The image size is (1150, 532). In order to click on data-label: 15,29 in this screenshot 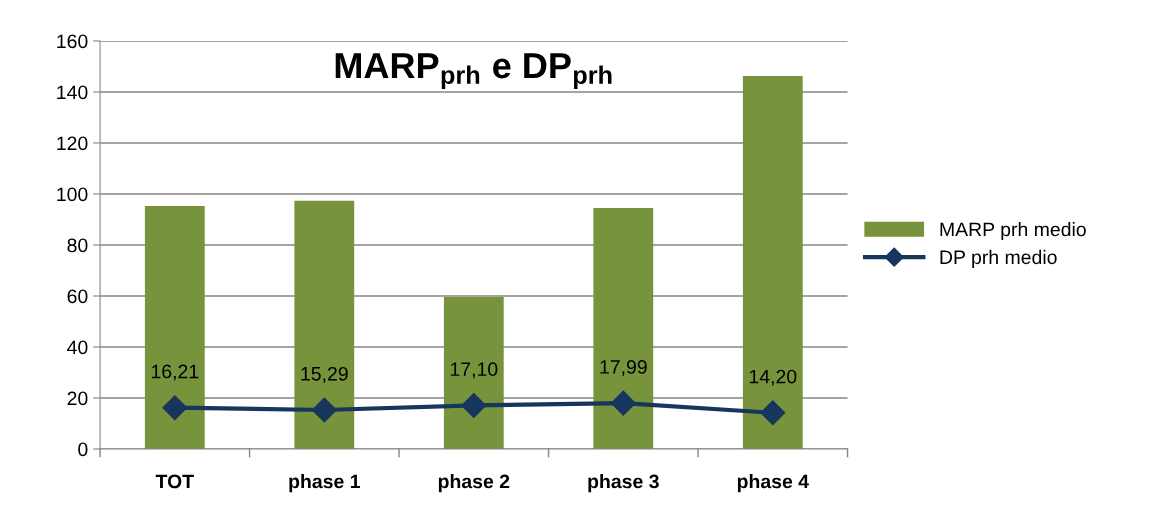, I will do `click(324, 374)`.